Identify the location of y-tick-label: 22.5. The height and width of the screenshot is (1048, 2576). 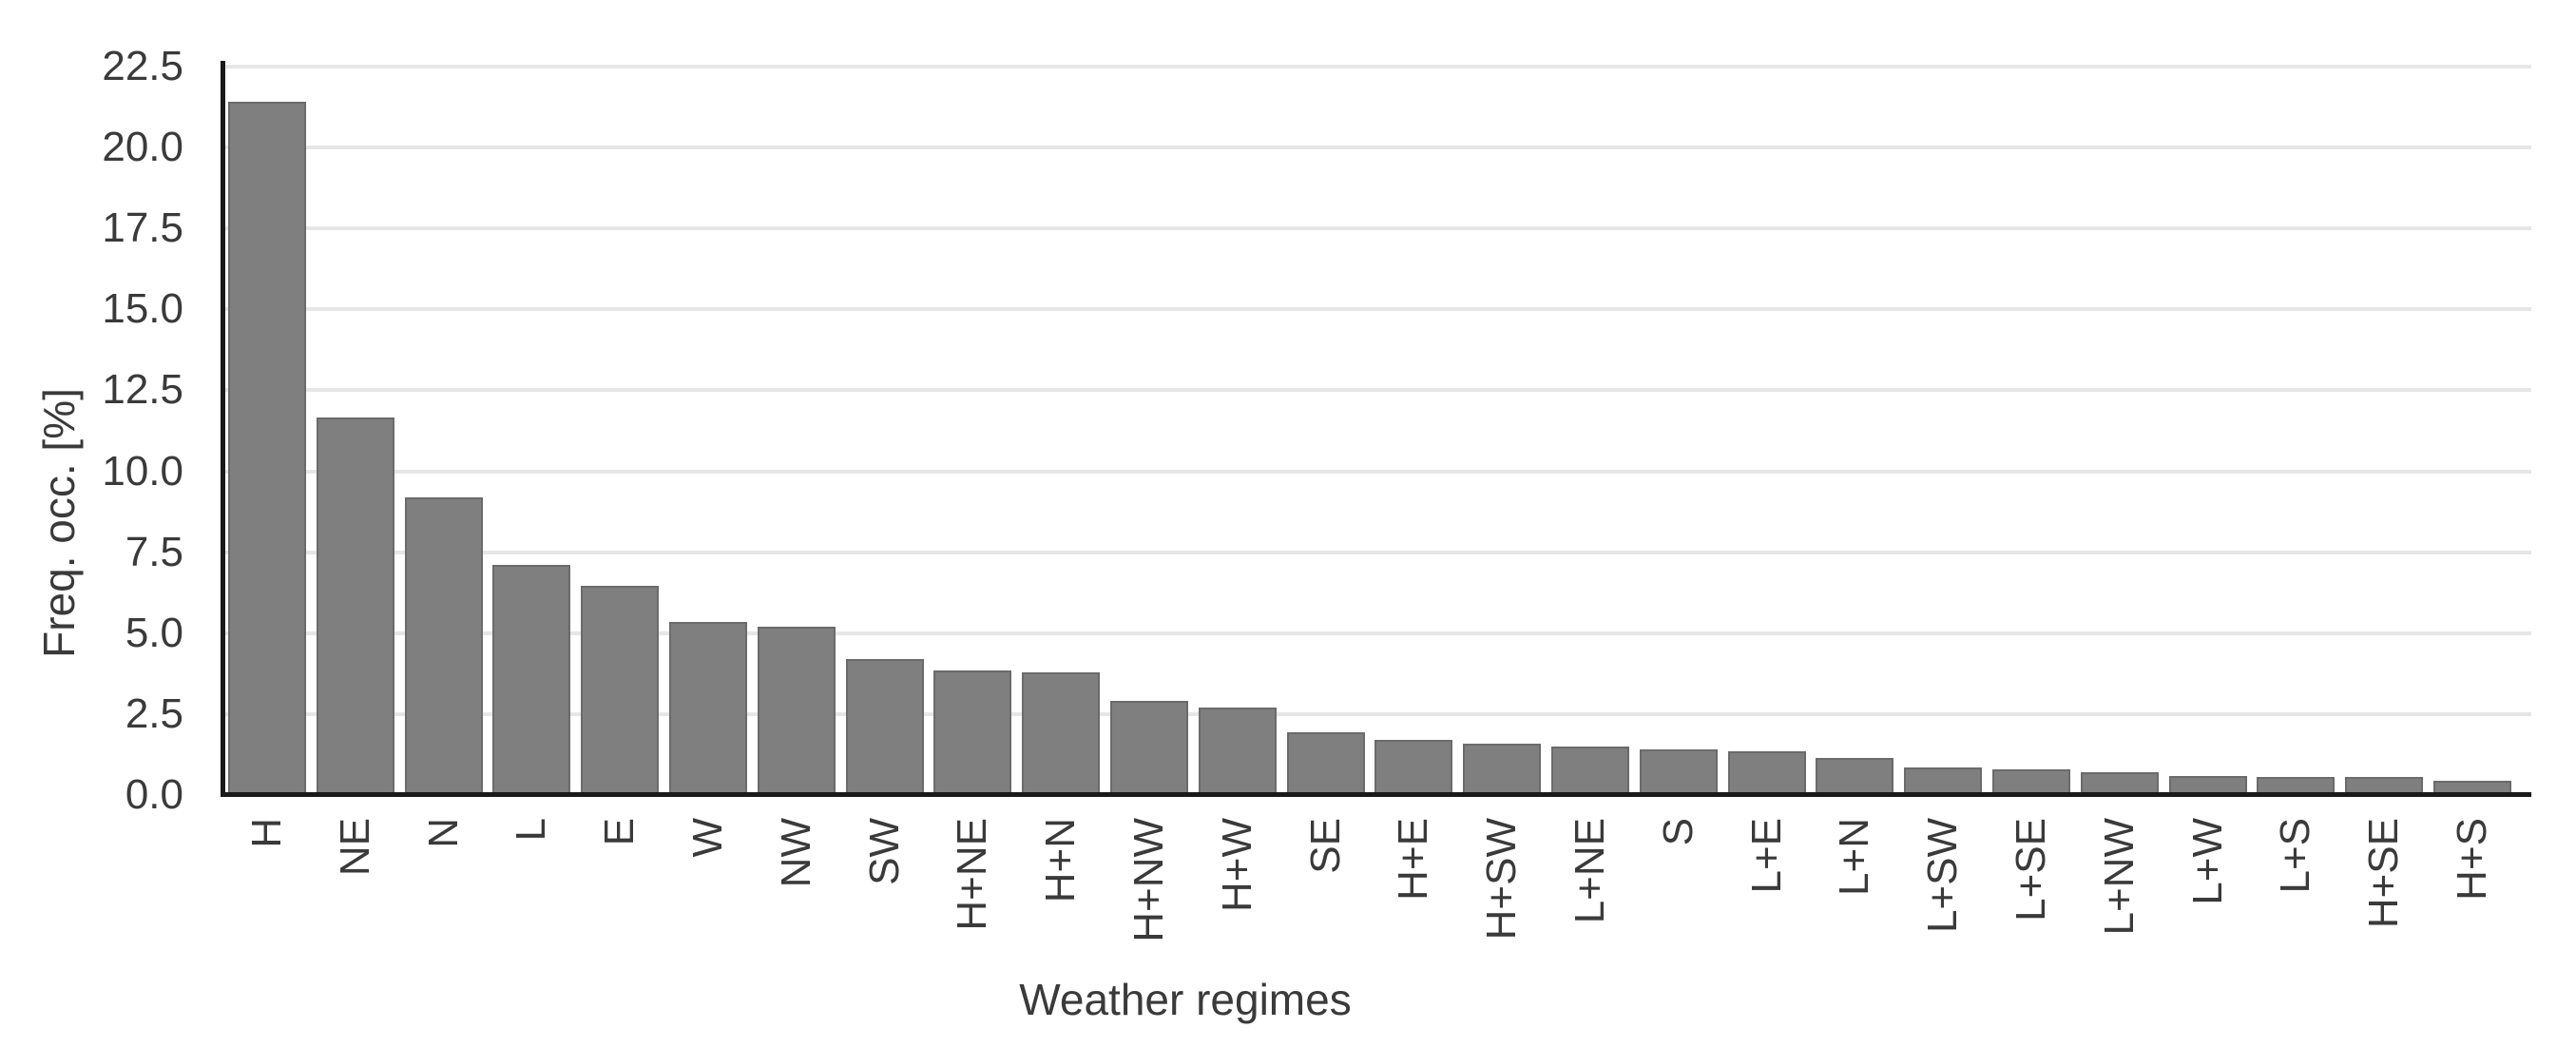
(143, 65).